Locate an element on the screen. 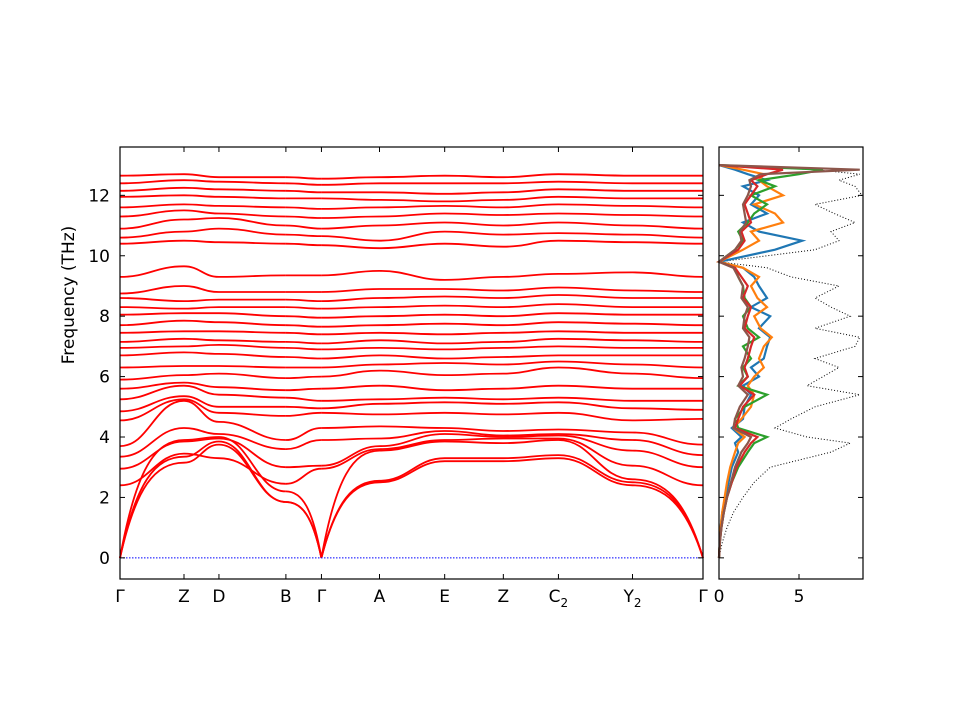 This screenshot has height=720, width=960. x-tick-label: A is located at coordinates (380, 597).